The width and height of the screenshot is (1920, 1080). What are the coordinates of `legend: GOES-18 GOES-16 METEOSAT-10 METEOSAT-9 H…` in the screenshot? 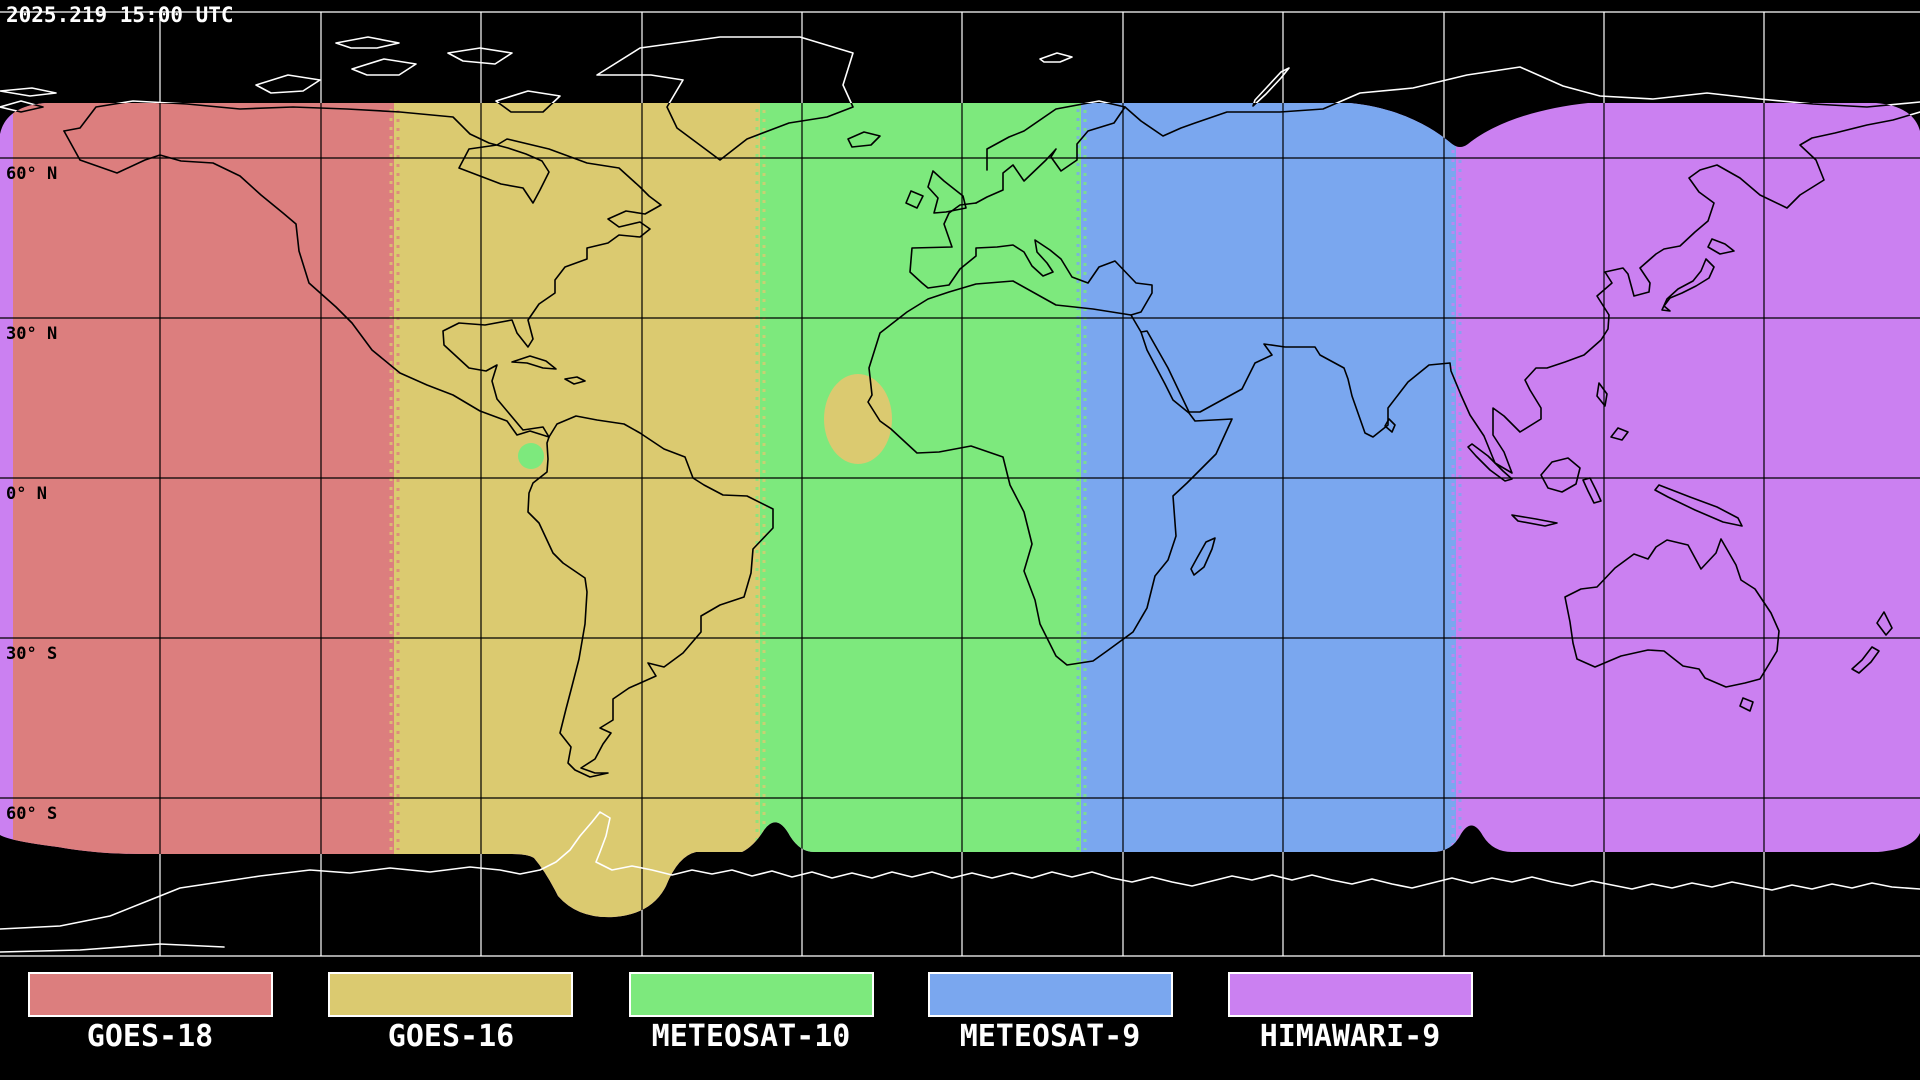 It's located at (750, 1013).